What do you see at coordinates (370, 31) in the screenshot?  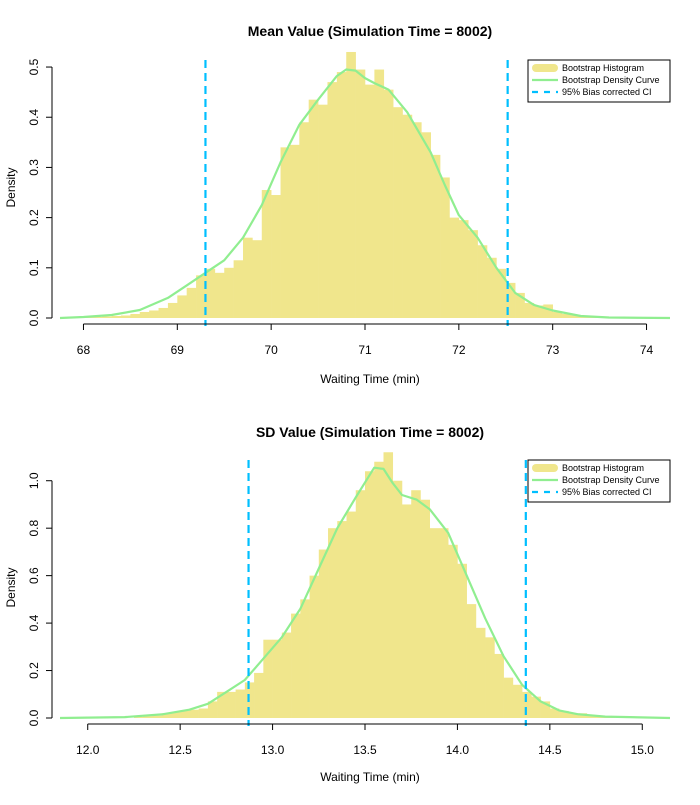 I see `chart-title: Mean Value (Simulation Time = 8002)` at bounding box center [370, 31].